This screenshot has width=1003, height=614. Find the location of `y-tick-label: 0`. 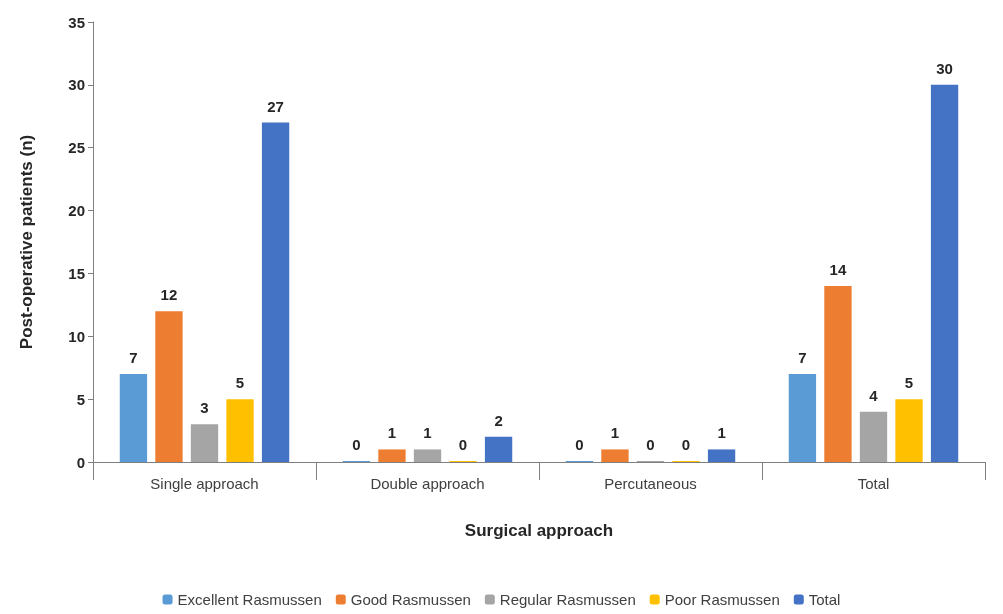

y-tick-label: 0 is located at coordinates (80, 462).